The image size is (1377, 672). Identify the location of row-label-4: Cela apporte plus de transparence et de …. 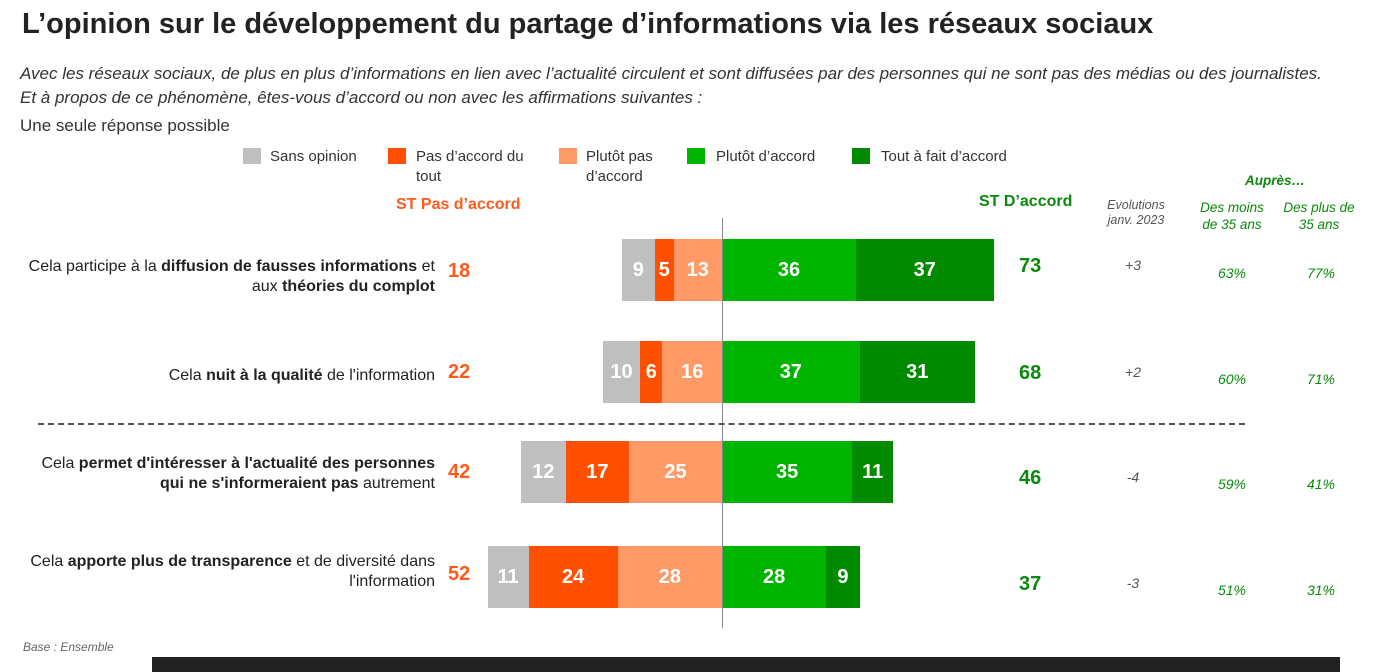
(232, 571).